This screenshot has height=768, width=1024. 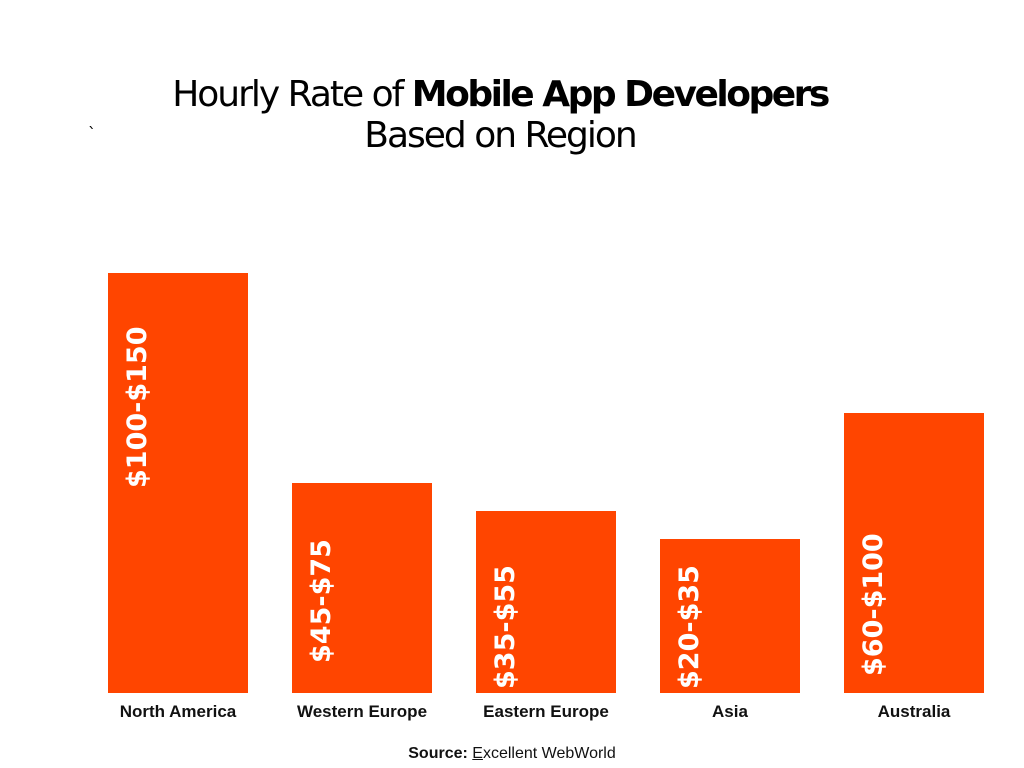 What do you see at coordinates (178, 711) in the screenshot?
I see `category-label: North America` at bounding box center [178, 711].